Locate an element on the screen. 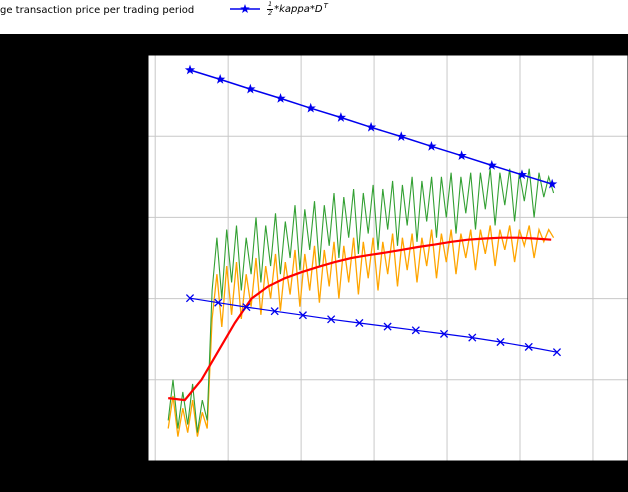 The image size is (628, 492). legend-label-half-kappa-dt: 1 2 *kappa*D T is located at coordinates (297, 8).